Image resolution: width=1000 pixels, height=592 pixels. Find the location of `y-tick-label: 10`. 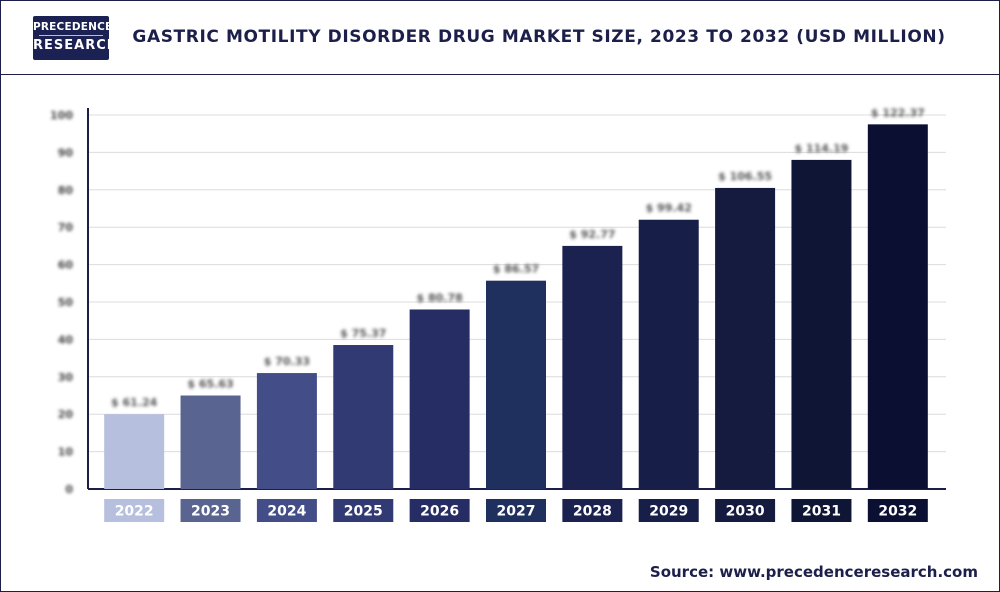

y-tick-label: 10 is located at coordinates (66, 452).